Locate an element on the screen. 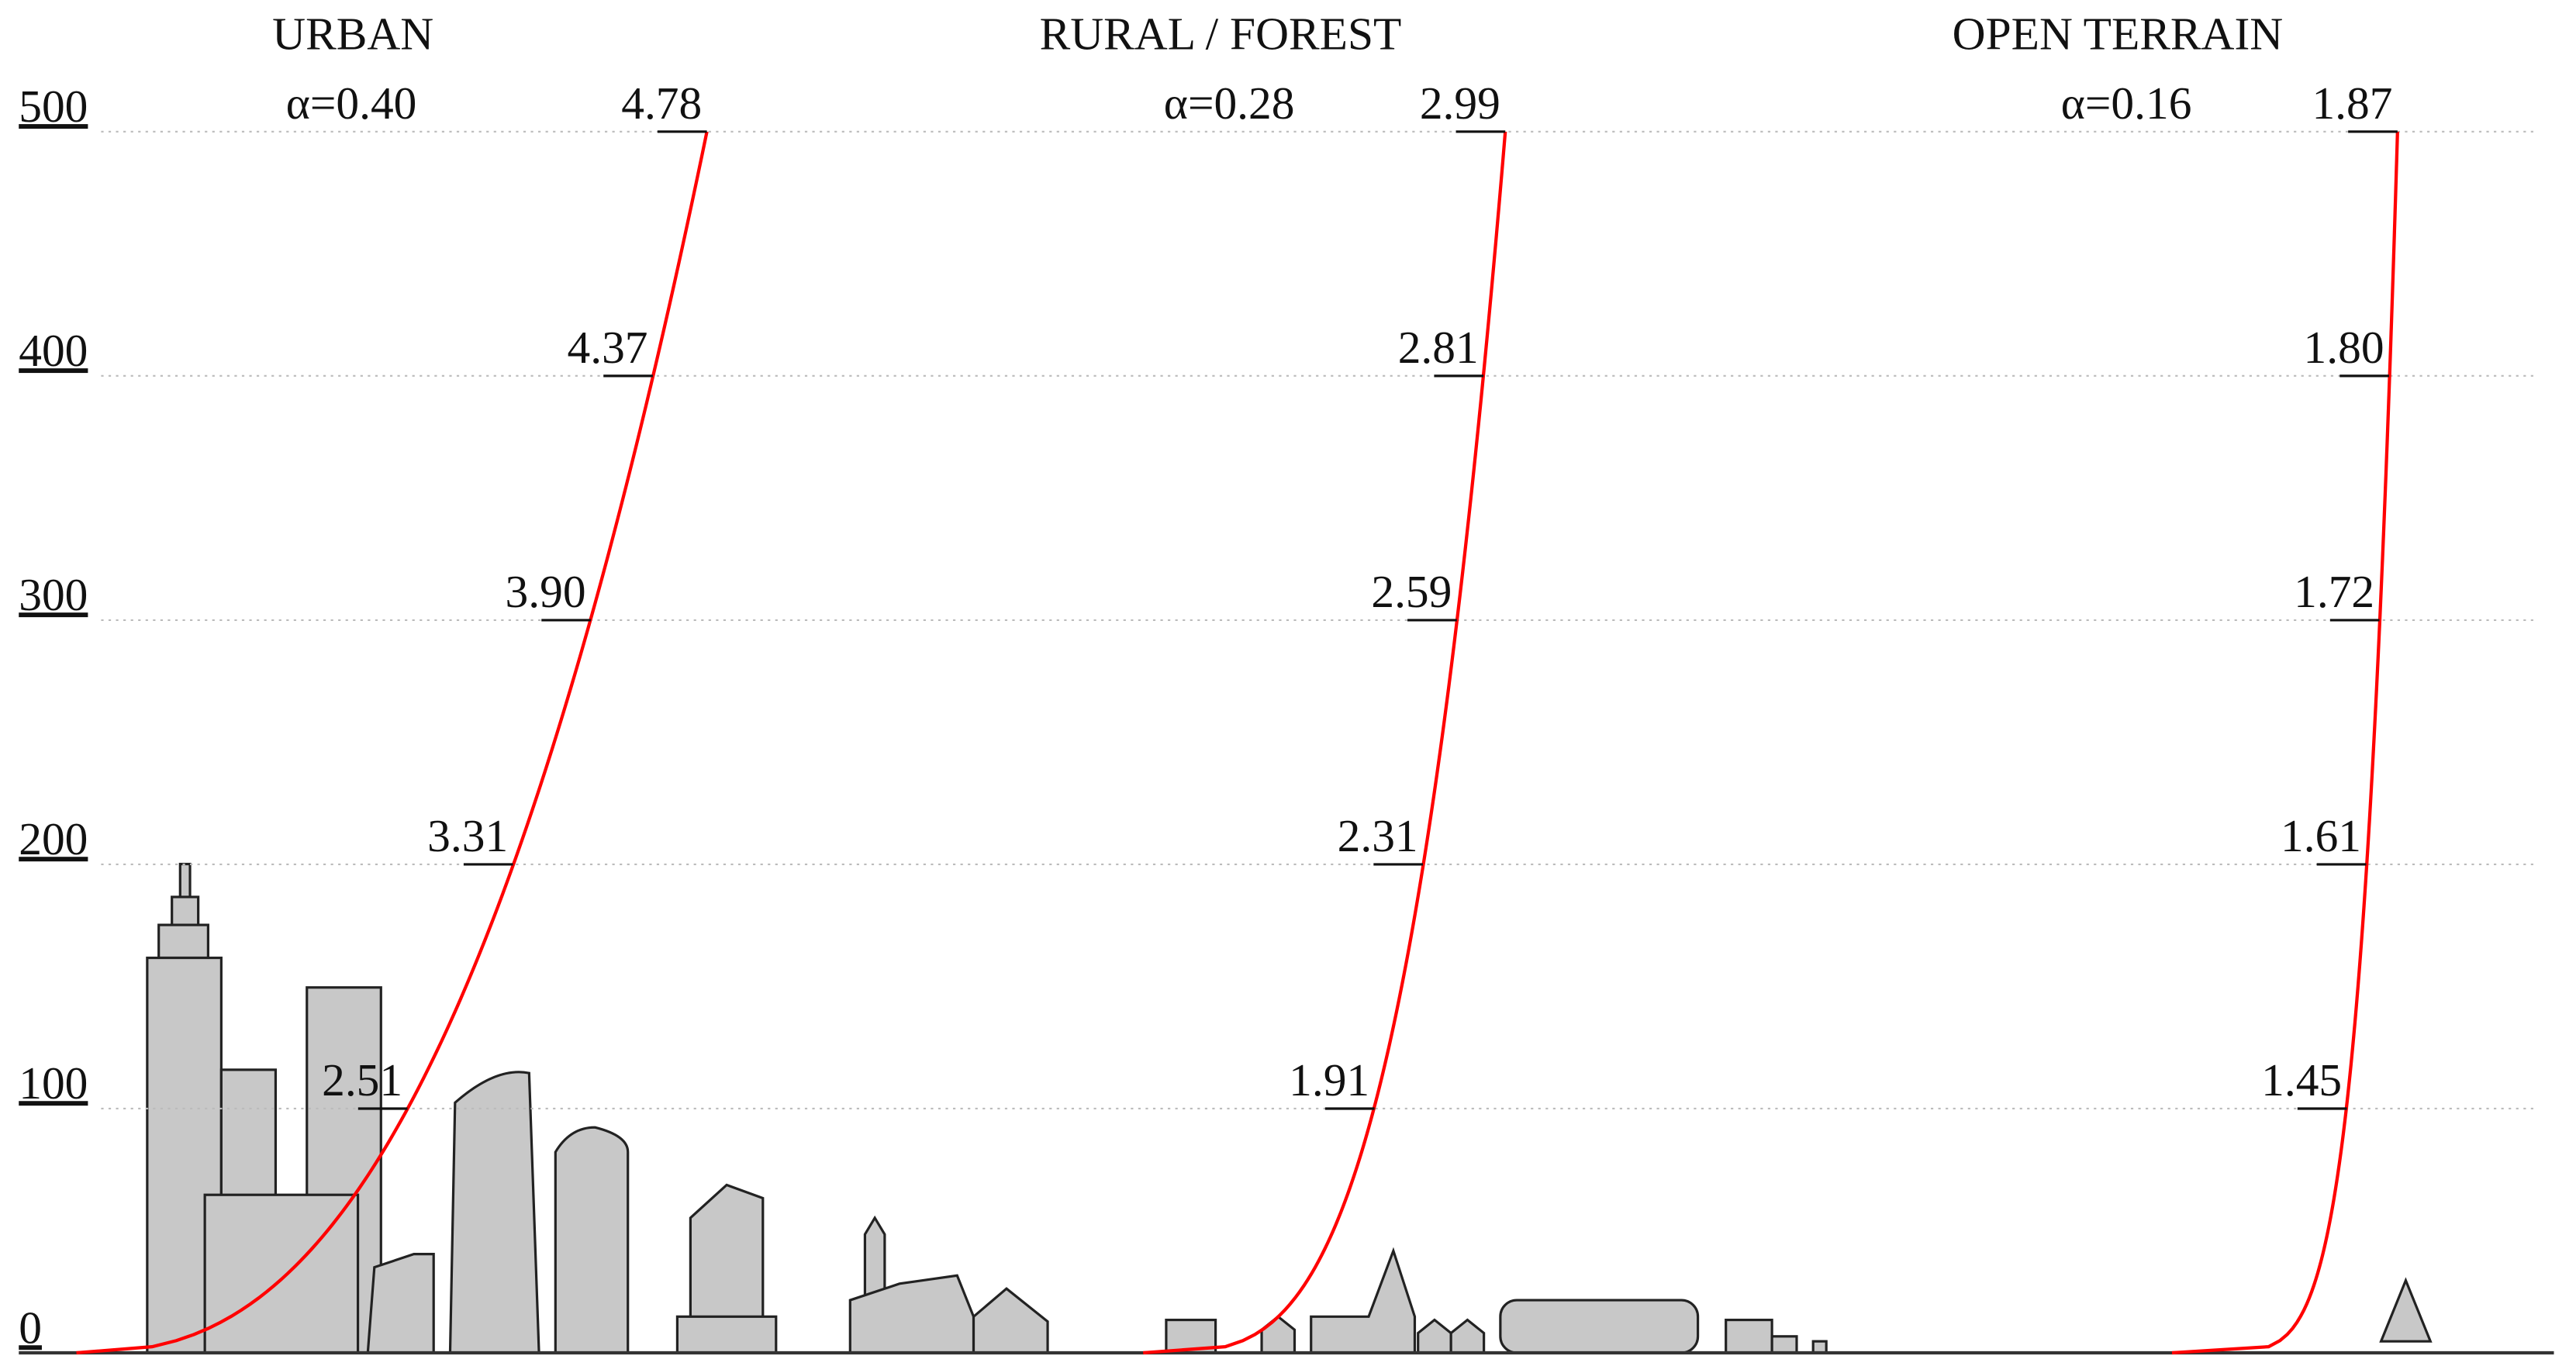 This screenshot has height=1366, width=2576. value-label: 1.61 is located at coordinates (2321, 835).